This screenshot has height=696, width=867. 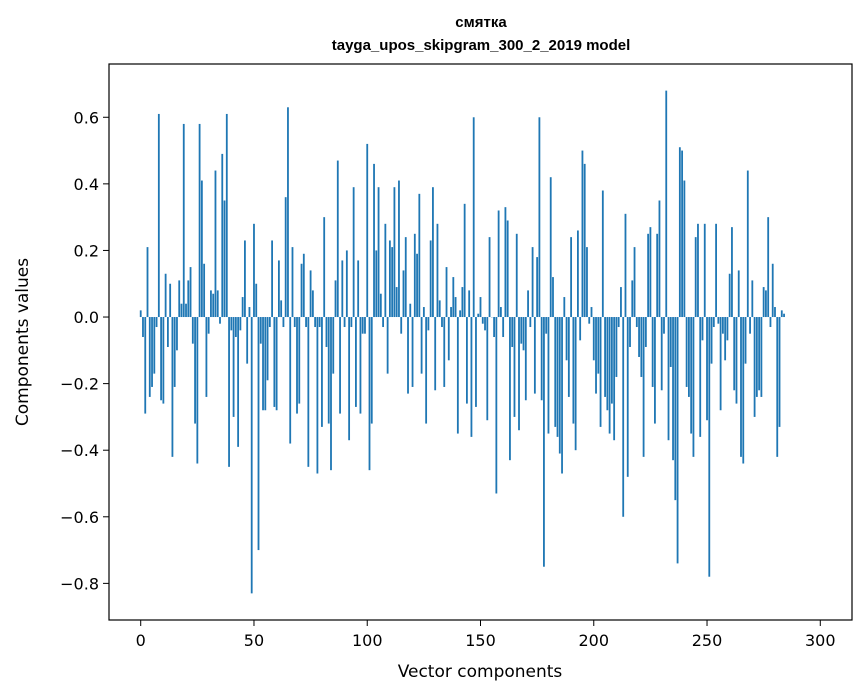 What do you see at coordinates (486, 635) in the screenshot?
I see `x-axis: 0 50 100 150 200 250 300` at bounding box center [486, 635].